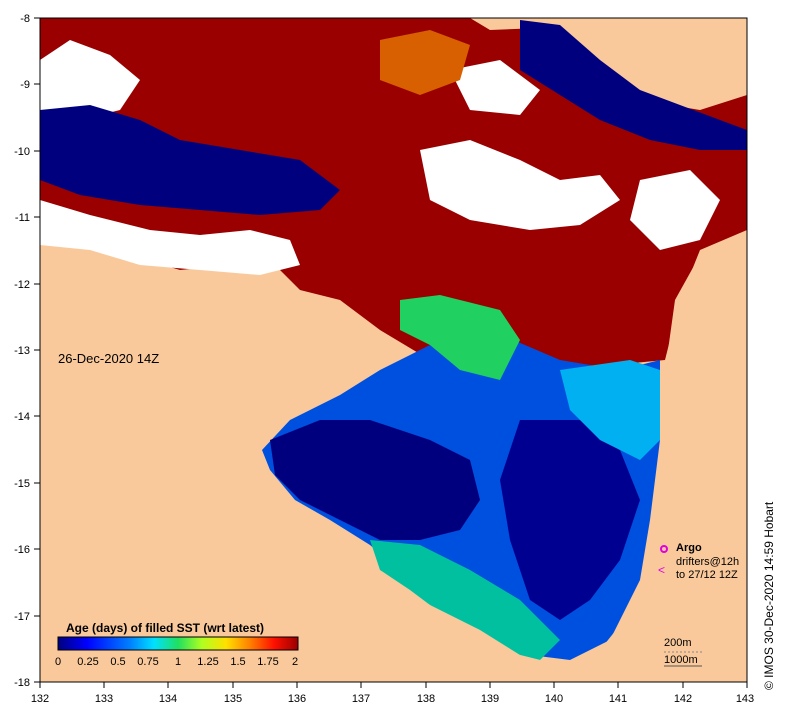 This screenshot has height=716, width=791. Describe the element at coordinates (22, 351) in the screenshot. I see `y-tick-label: -13` at that location.